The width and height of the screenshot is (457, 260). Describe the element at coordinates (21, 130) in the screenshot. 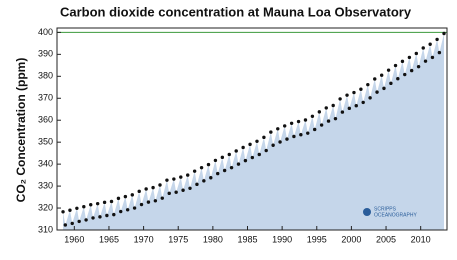

I see `y-axis-label: CO₂ Concentration (ppm)` at that location.